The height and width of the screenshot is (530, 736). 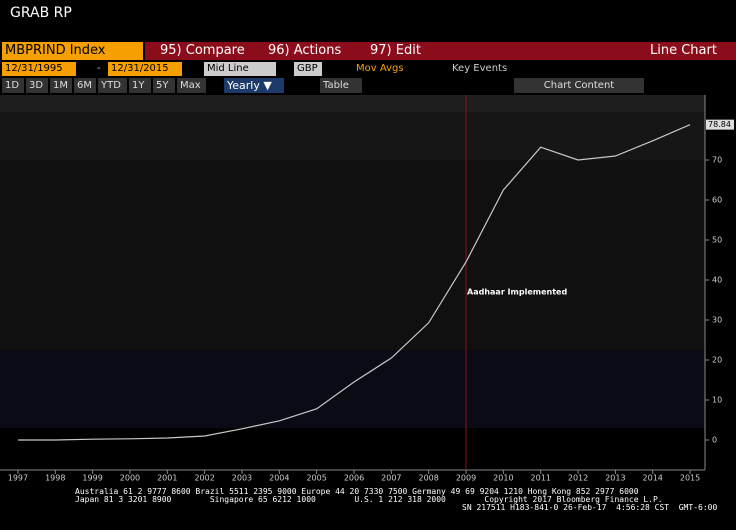 I want to click on view-name: Line Chart, so click(x=683, y=50).